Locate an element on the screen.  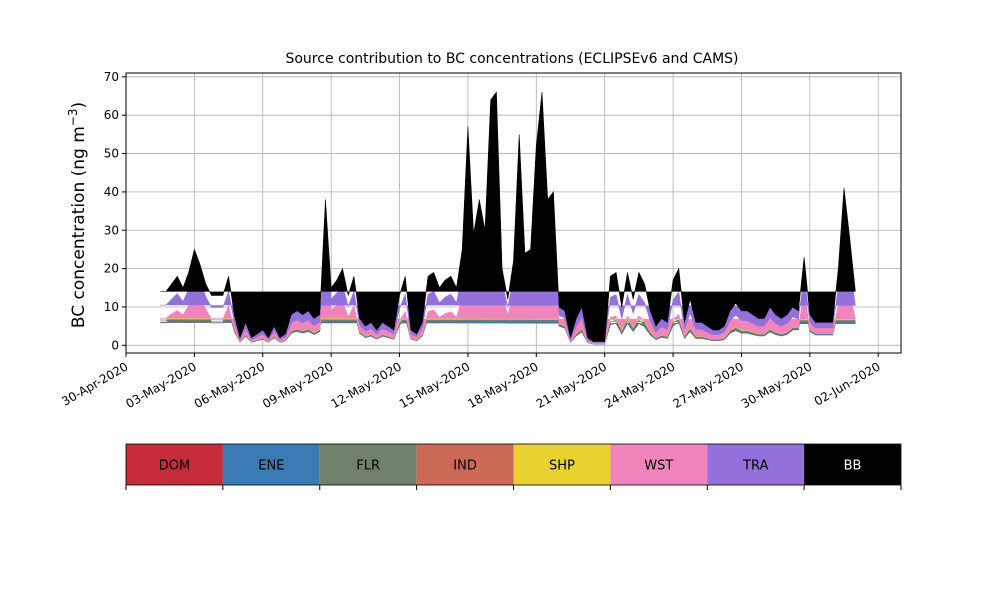
legend-swatch-flr is located at coordinates (368, 464).